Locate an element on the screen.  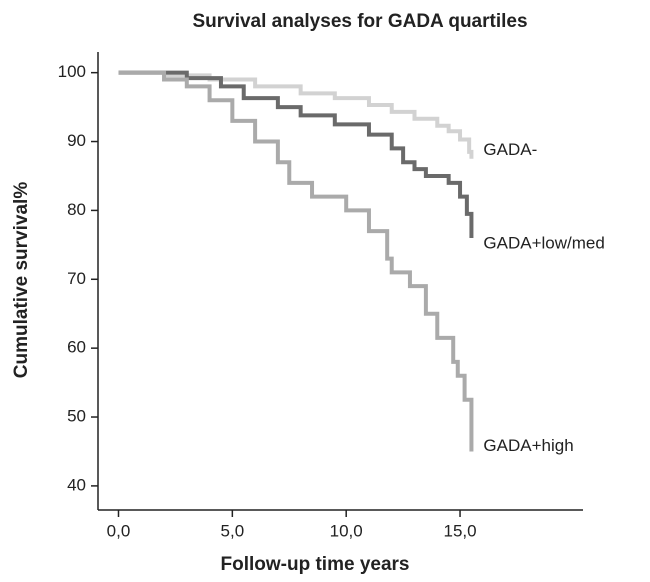
x-tick-label: 5,0 is located at coordinates (233, 530).